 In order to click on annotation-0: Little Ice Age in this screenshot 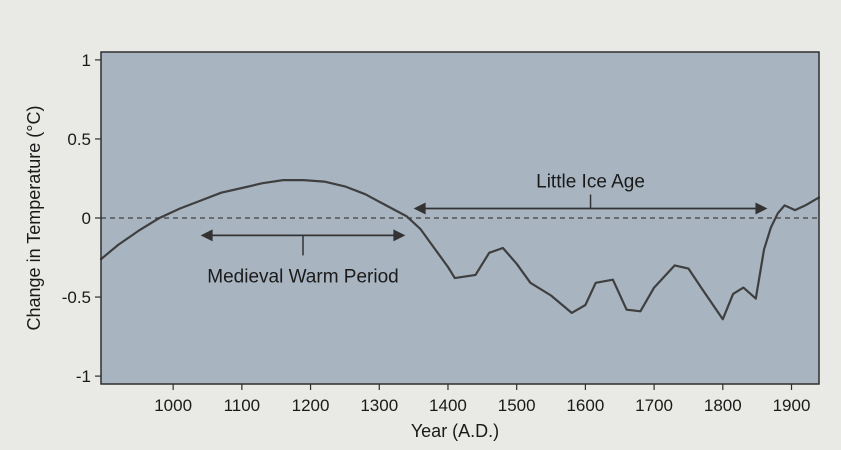, I will do `click(590, 193)`.